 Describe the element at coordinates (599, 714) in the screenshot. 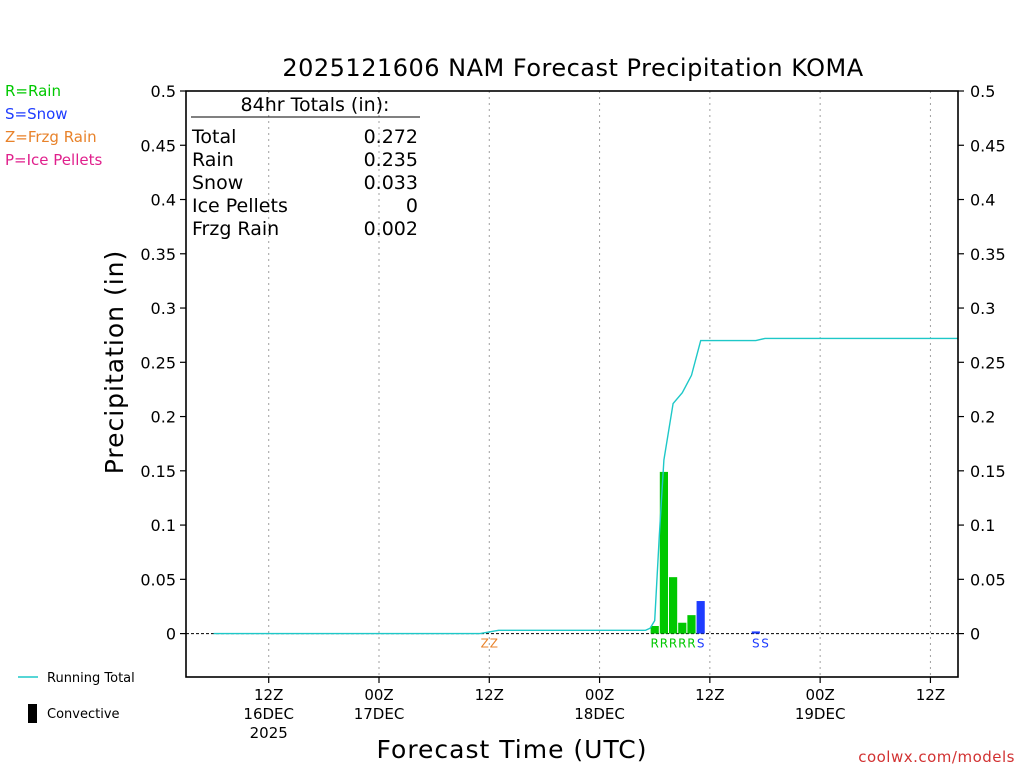

I see `x-tick-date: 18DEC` at that location.